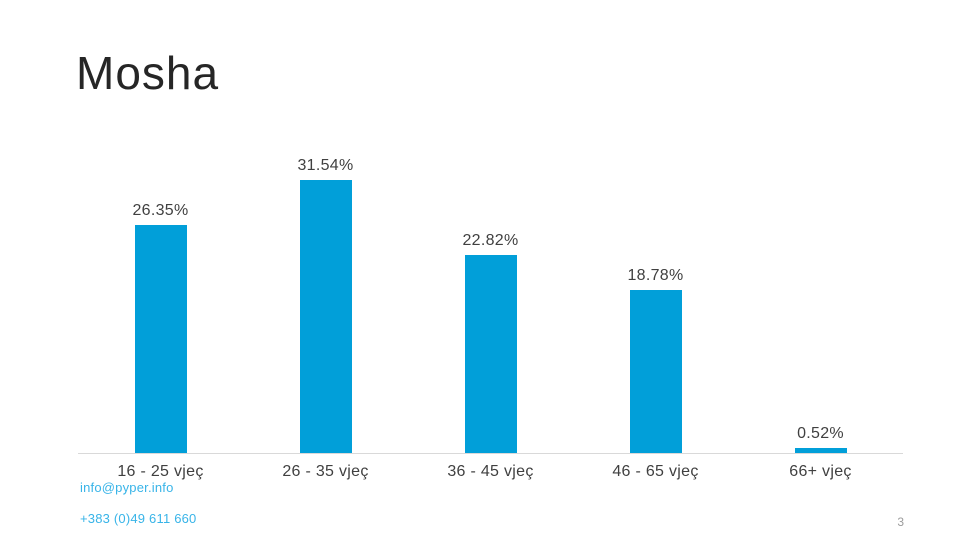 The image size is (980, 551). What do you see at coordinates (325, 471) in the screenshot?
I see `category-label: 26 - 35 vjeç` at bounding box center [325, 471].